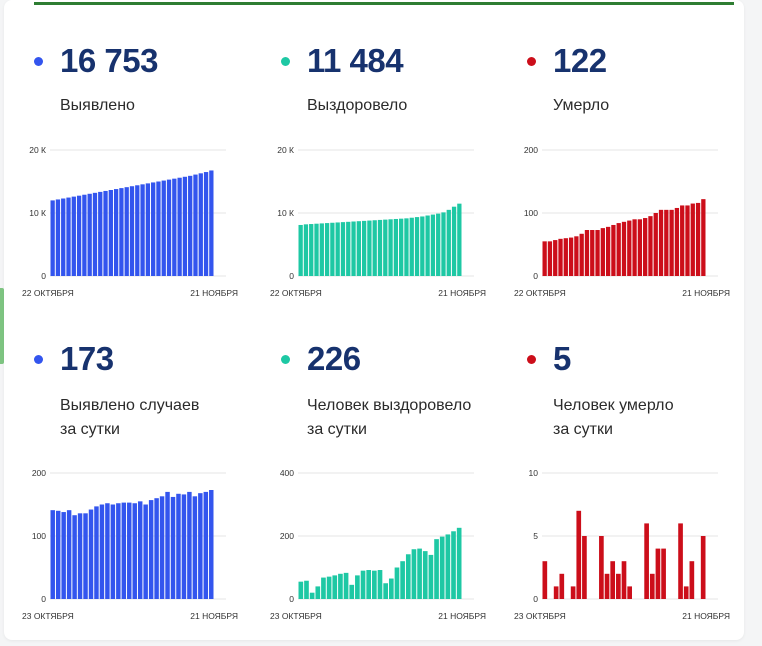  I want to click on panel-detected-total: 16 753 Выявлено, so click(154, 180).